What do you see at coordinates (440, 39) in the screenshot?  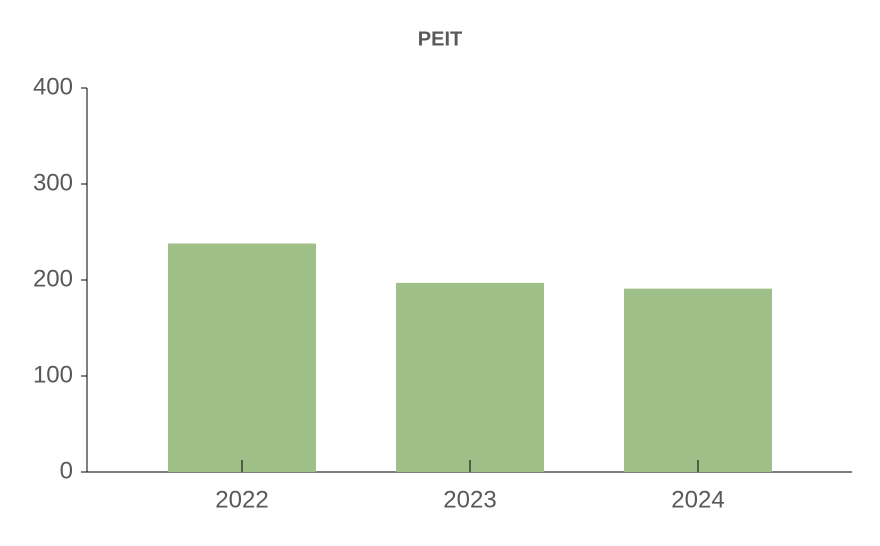 I see `chart-title: PEIT` at bounding box center [440, 39].